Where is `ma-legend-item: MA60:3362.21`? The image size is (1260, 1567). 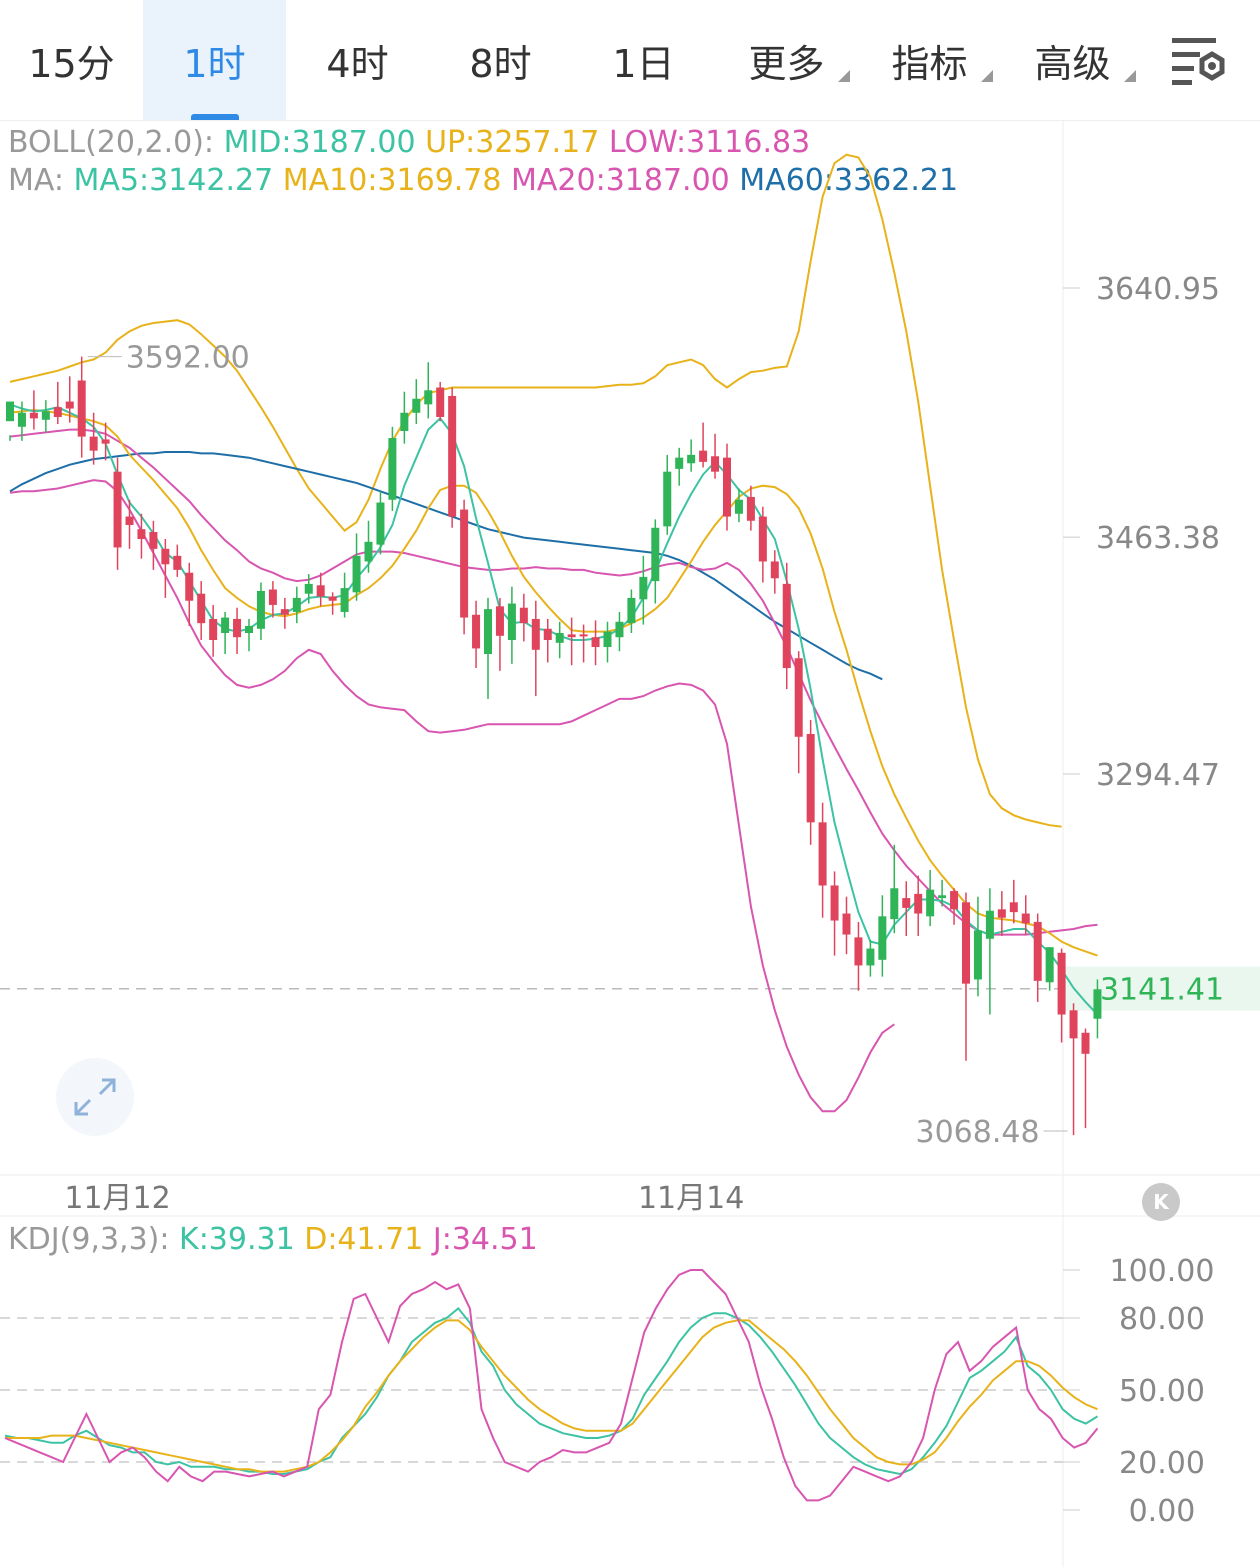
ma-legend-item: MA60:3362.21 is located at coordinates (844, 180).